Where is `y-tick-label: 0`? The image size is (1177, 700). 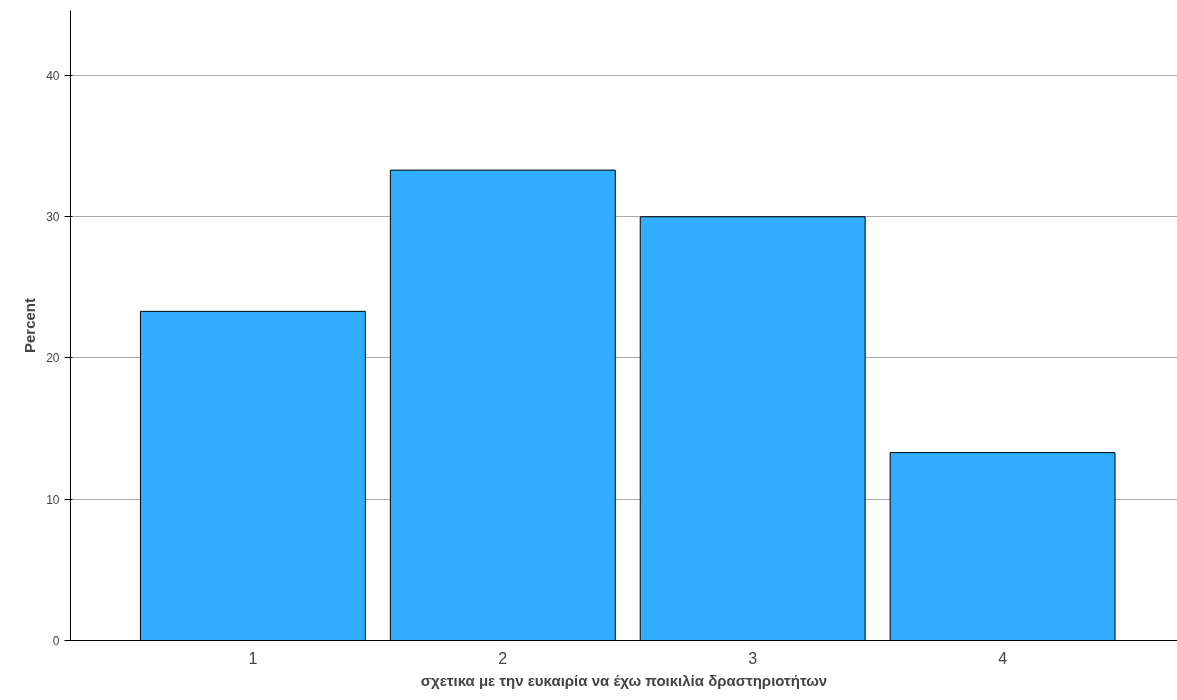 y-tick-label: 0 is located at coordinates (56, 641).